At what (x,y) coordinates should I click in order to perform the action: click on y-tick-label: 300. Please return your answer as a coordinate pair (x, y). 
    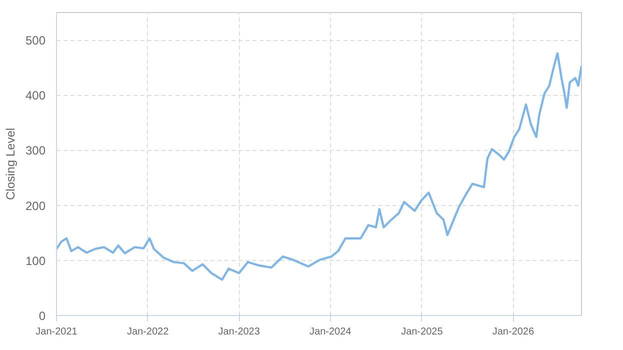
    Looking at the image, I should click on (35, 151).